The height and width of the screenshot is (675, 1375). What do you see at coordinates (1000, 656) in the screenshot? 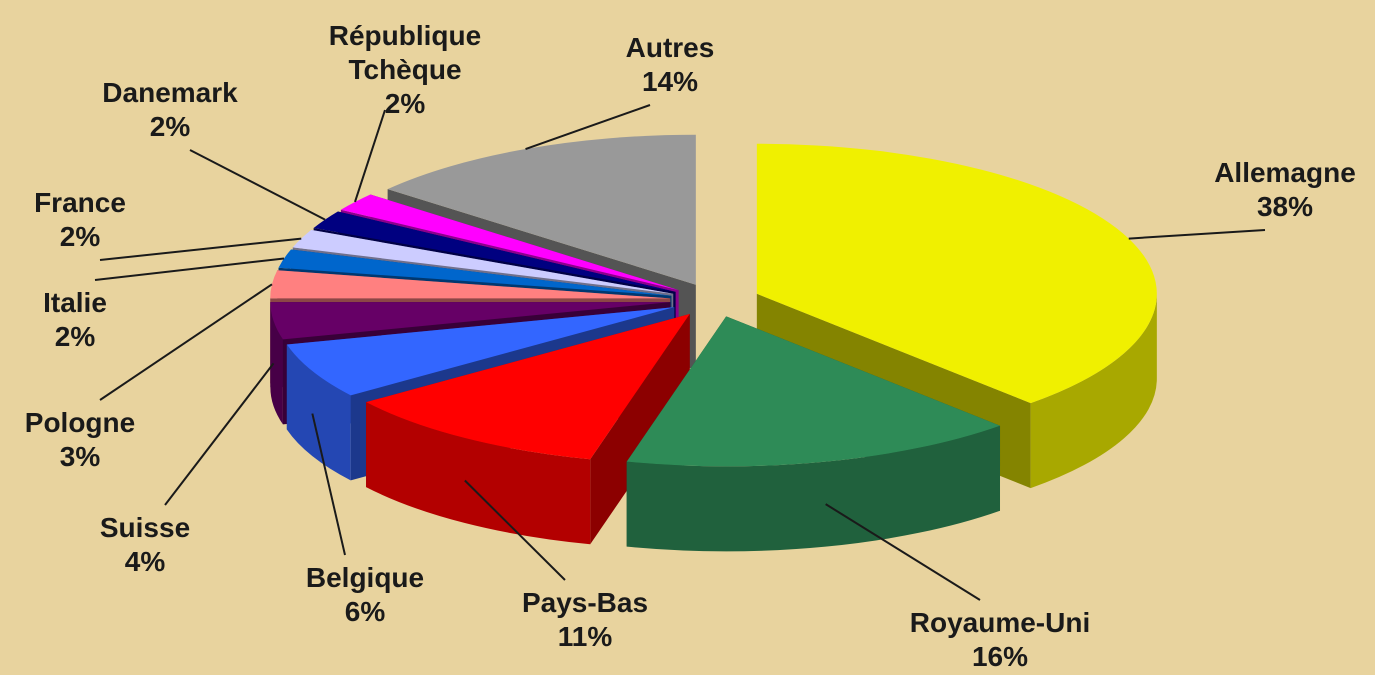
I see `value-label: 16%` at bounding box center [1000, 656].